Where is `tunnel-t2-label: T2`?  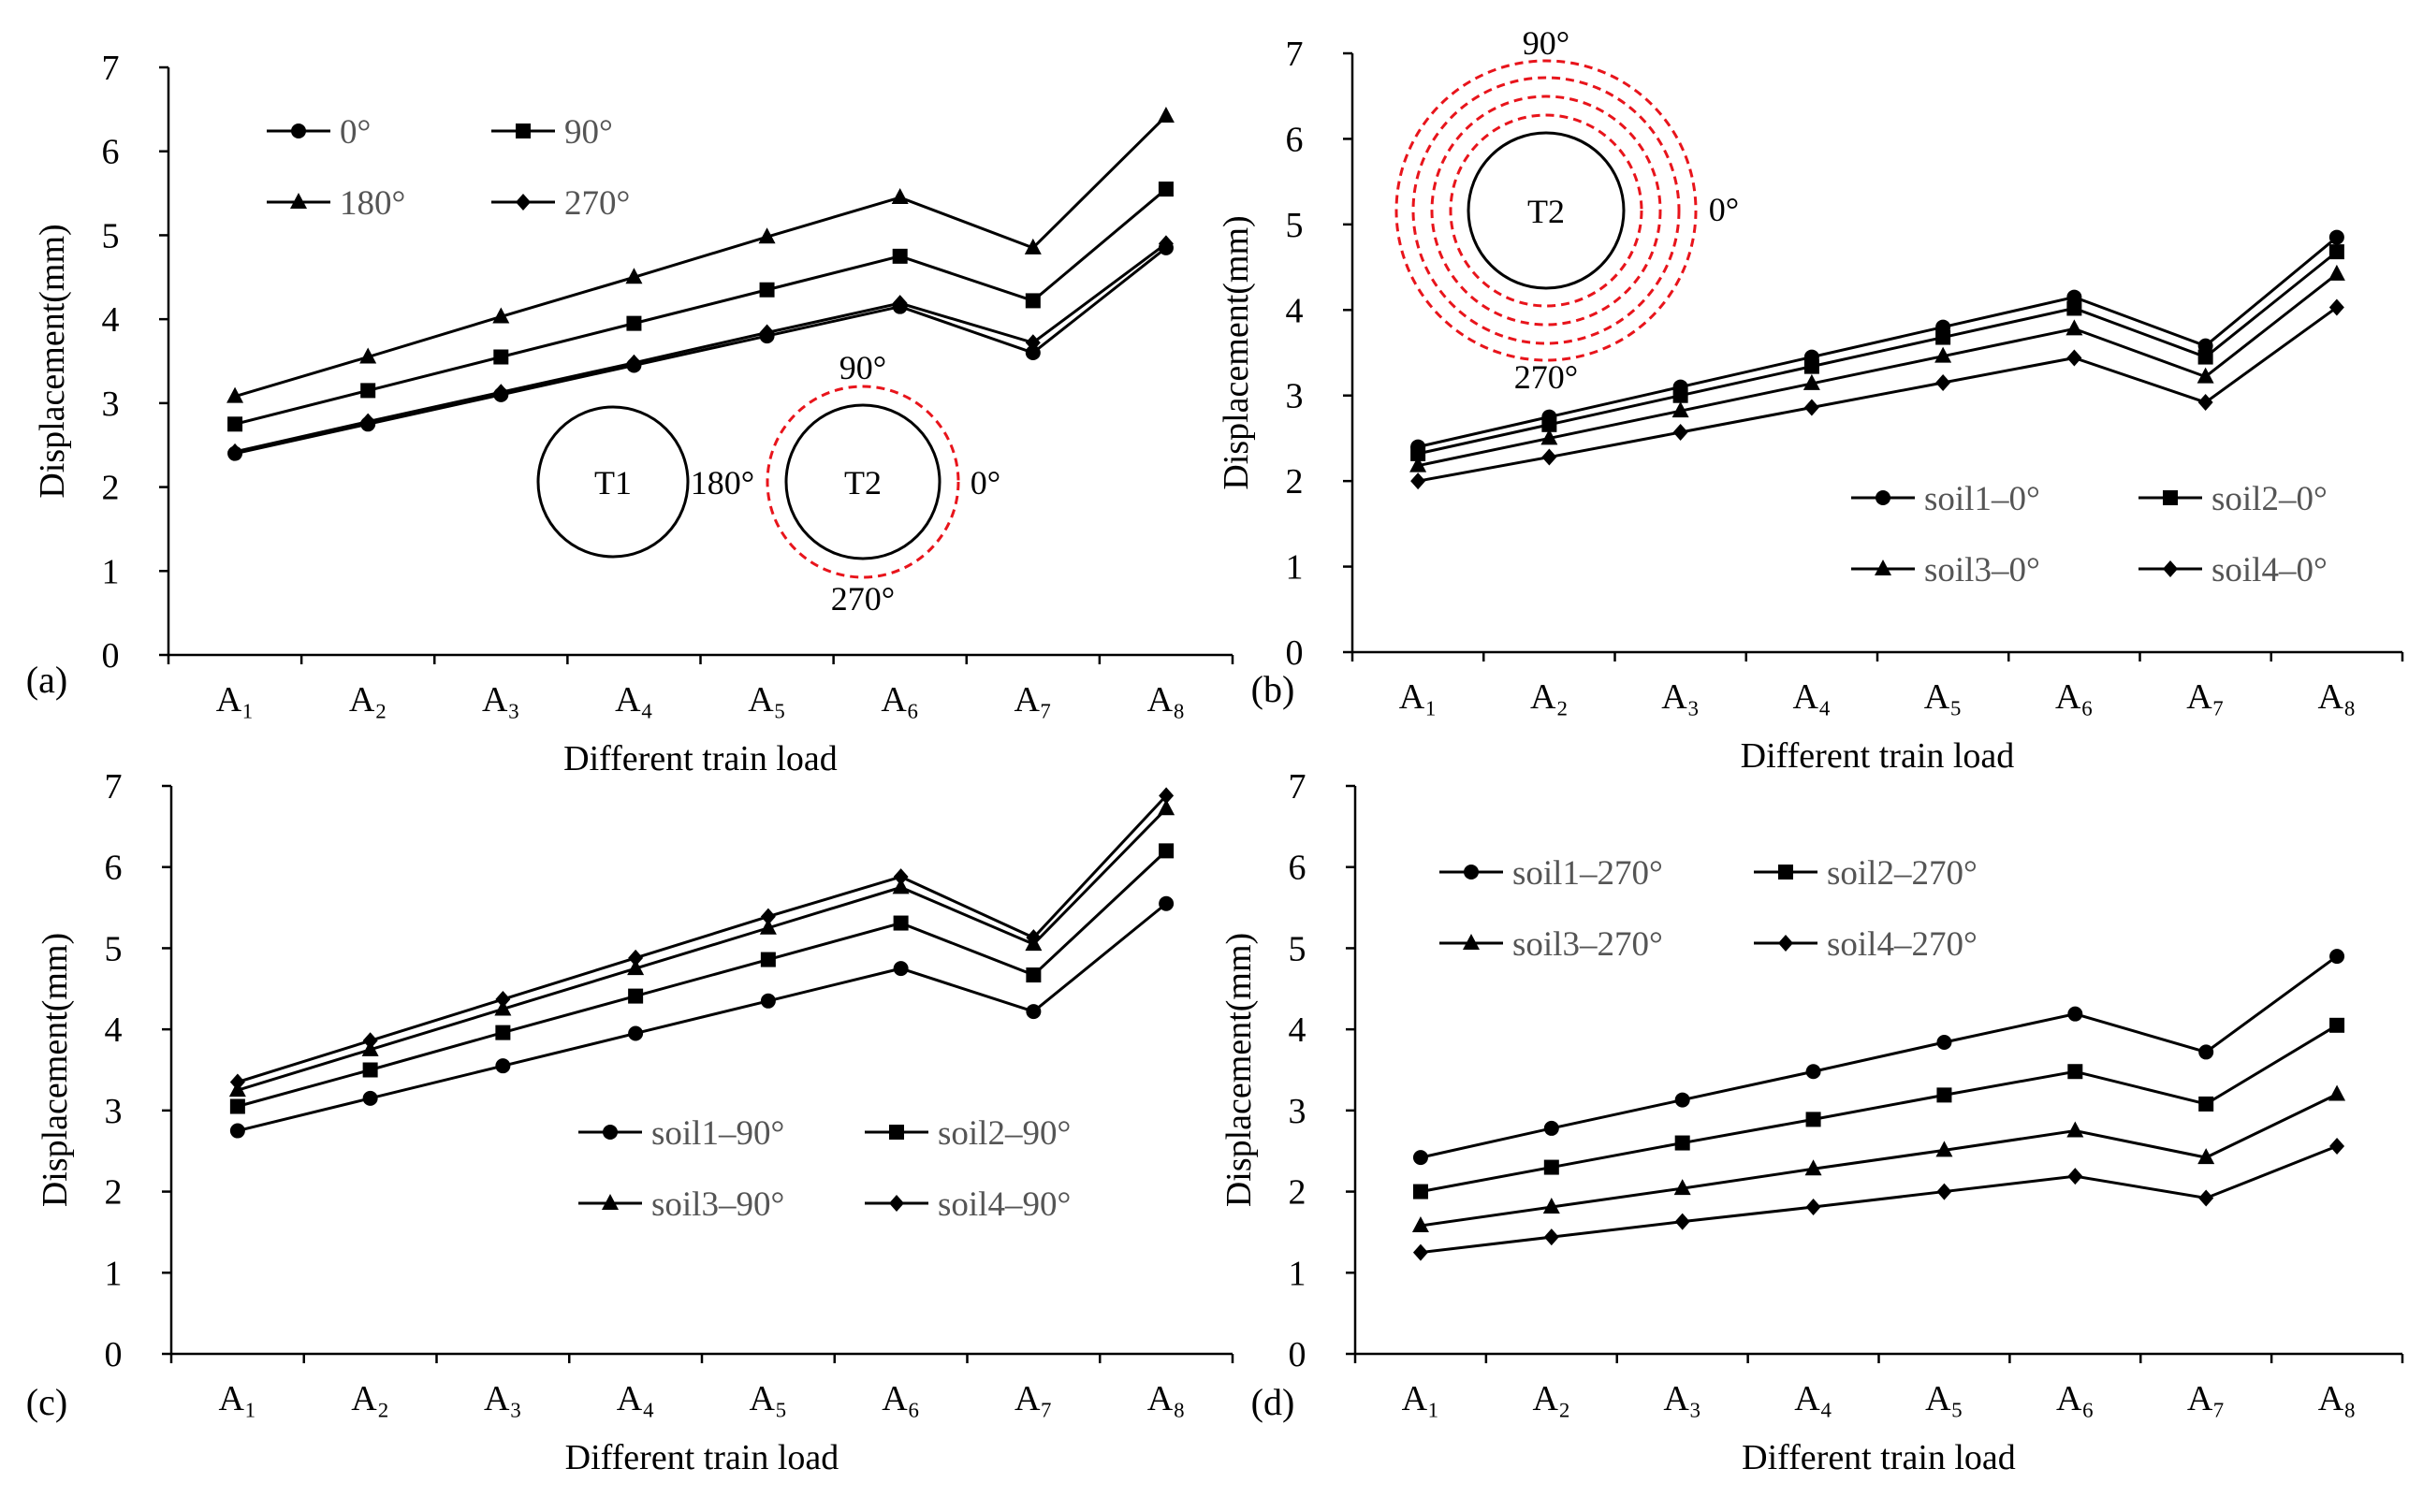
tunnel-t2-label: T2 is located at coordinates (1546, 212).